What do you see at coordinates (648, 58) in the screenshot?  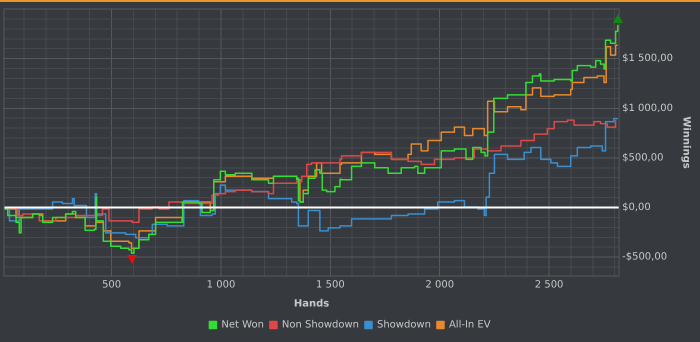 I see `y-tick-label: $1 500,00` at bounding box center [648, 58].